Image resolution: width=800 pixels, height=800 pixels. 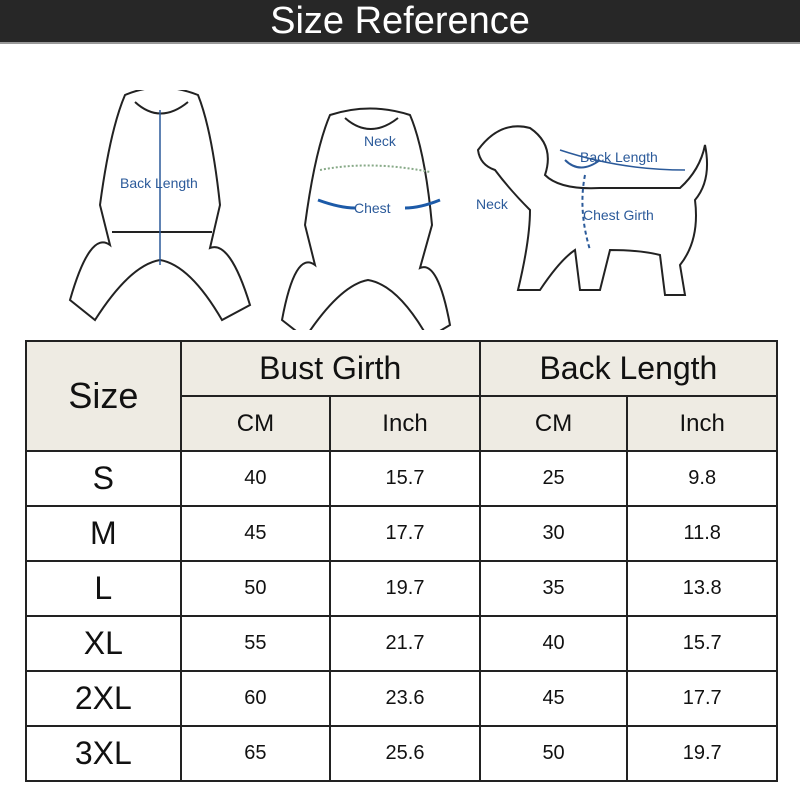 I want to click on table-row: L 50 19.7 35 13.8, so click(x=401, y=588).